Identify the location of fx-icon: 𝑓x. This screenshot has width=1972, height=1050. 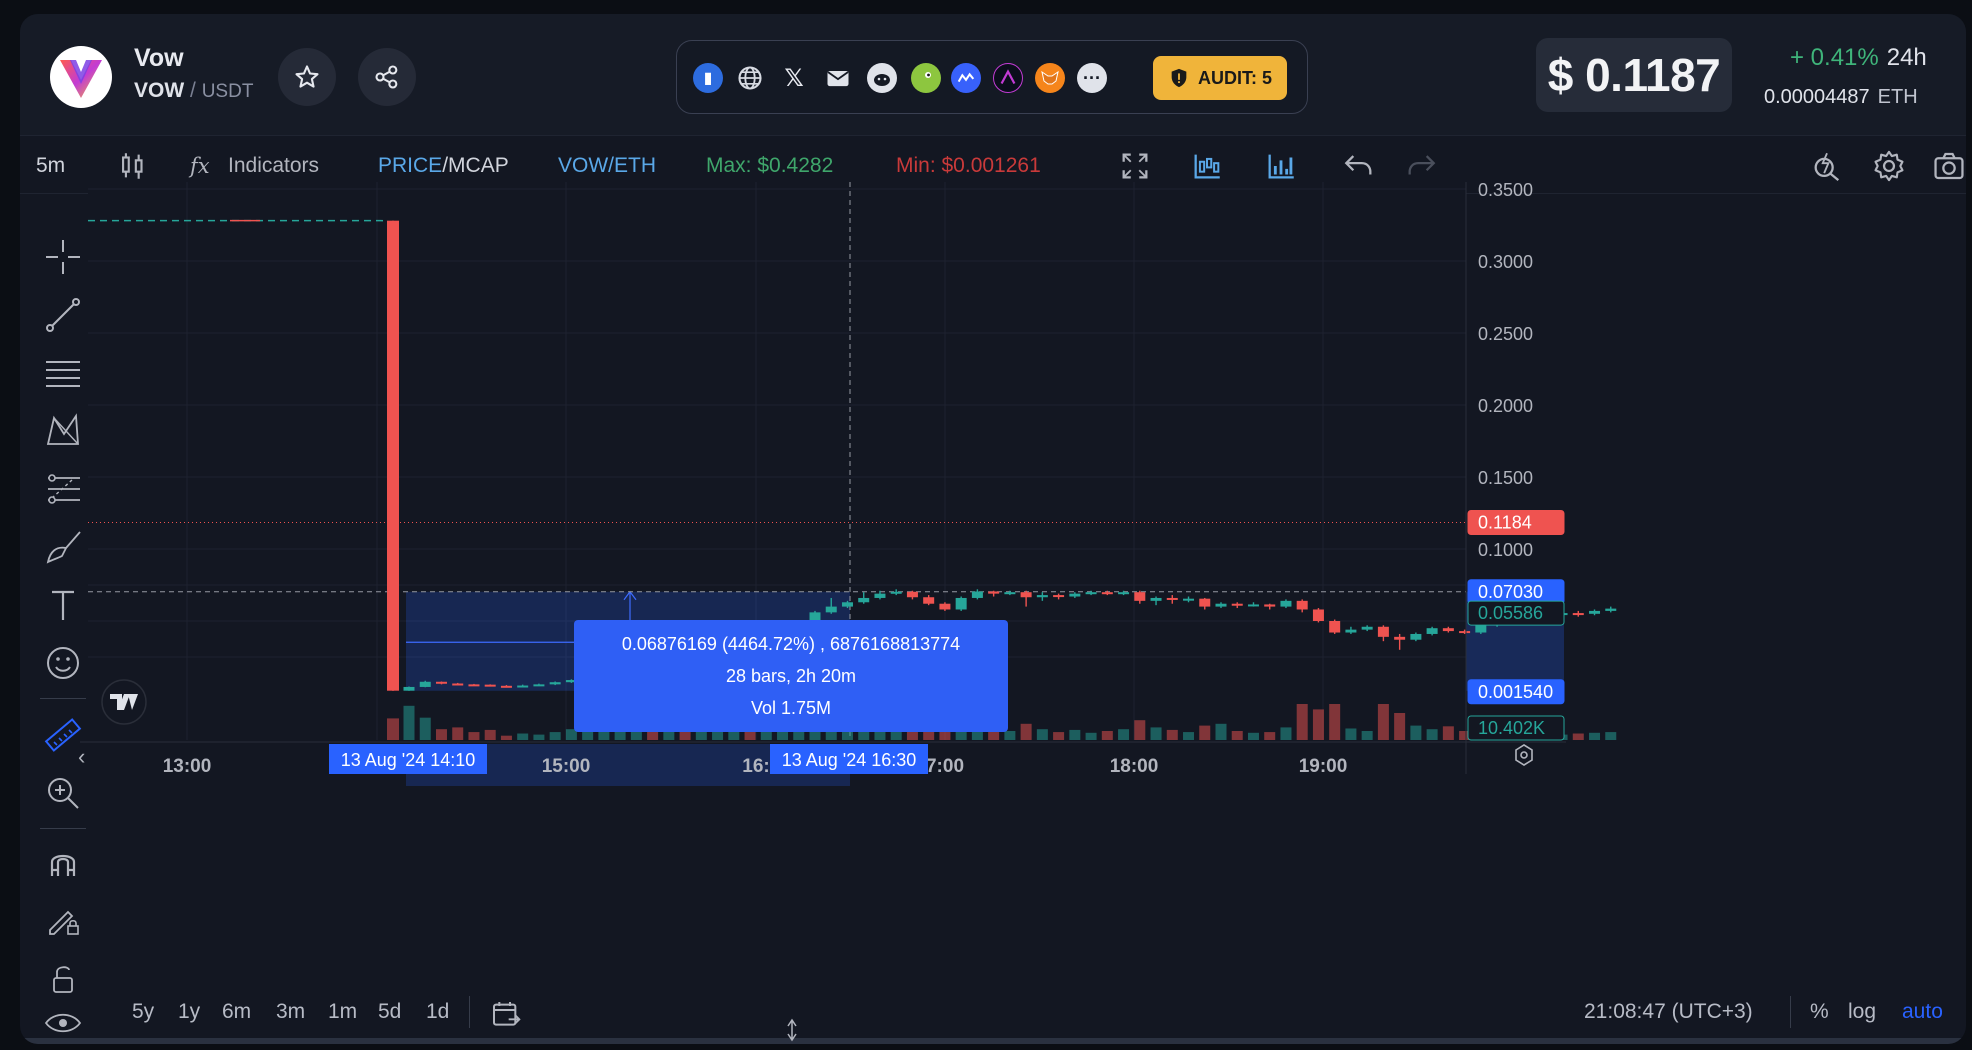
(200, 166).